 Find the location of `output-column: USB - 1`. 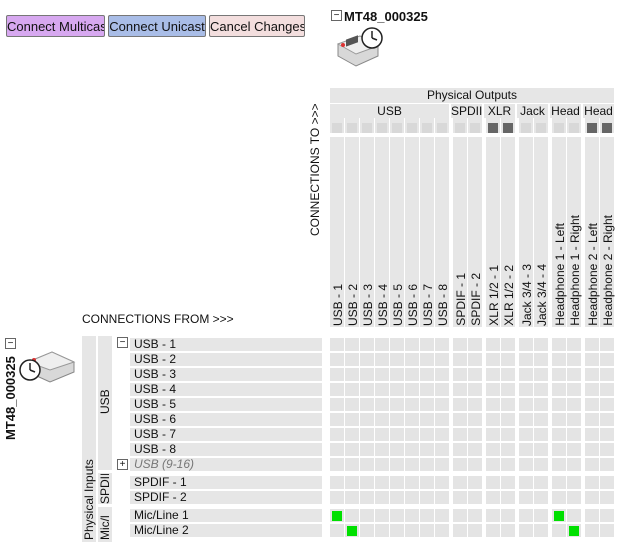

output-column: USB - 1 is located at coordinates (337, 232).